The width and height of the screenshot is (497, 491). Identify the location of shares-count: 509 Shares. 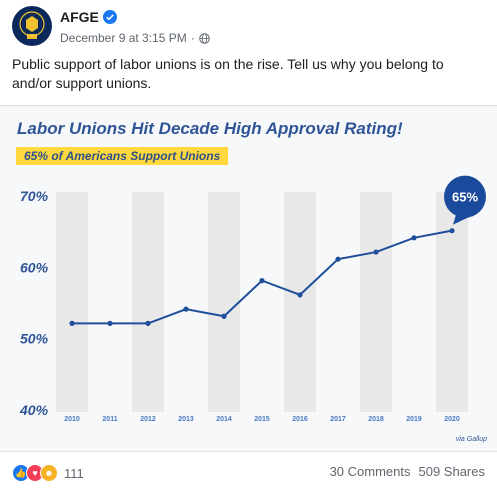
(452, 471).